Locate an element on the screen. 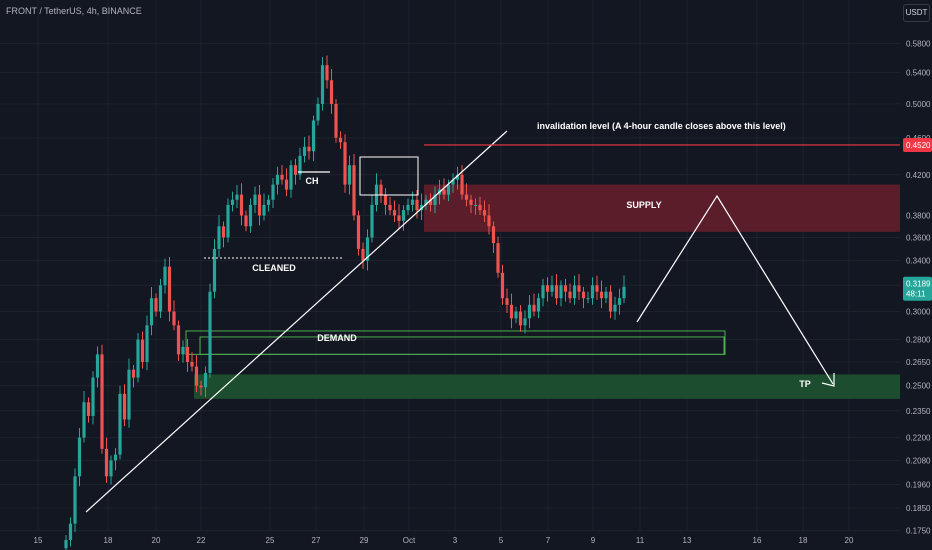  supply-zone is located at coordinates (662, 208).